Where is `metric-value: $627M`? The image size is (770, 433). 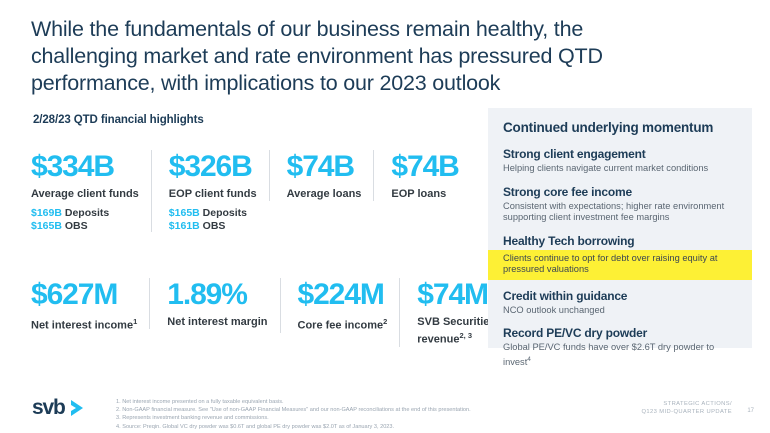 metric-value: $627M is located at coordinates (74, 294).